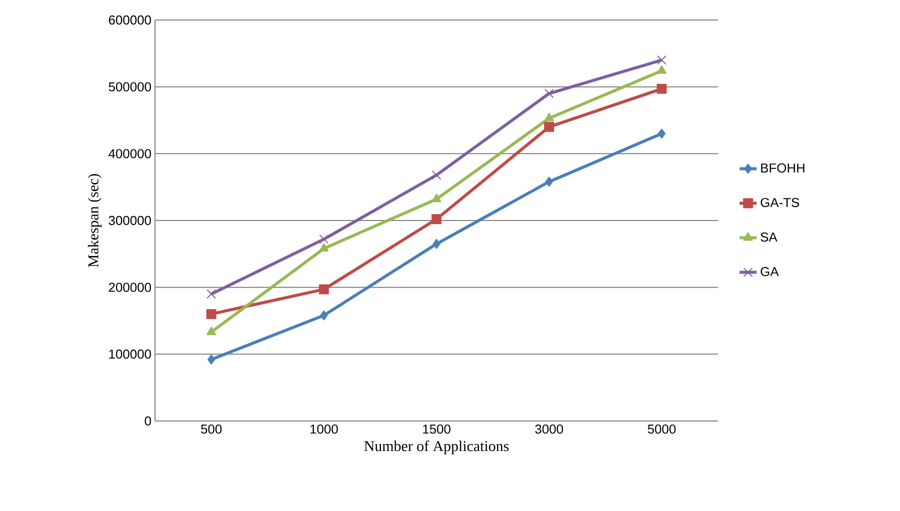 The image size is (900, 511). Describe the element at coordinates (436, 429) in the screenshot. I see `x-tick-label: 1500` at that location.